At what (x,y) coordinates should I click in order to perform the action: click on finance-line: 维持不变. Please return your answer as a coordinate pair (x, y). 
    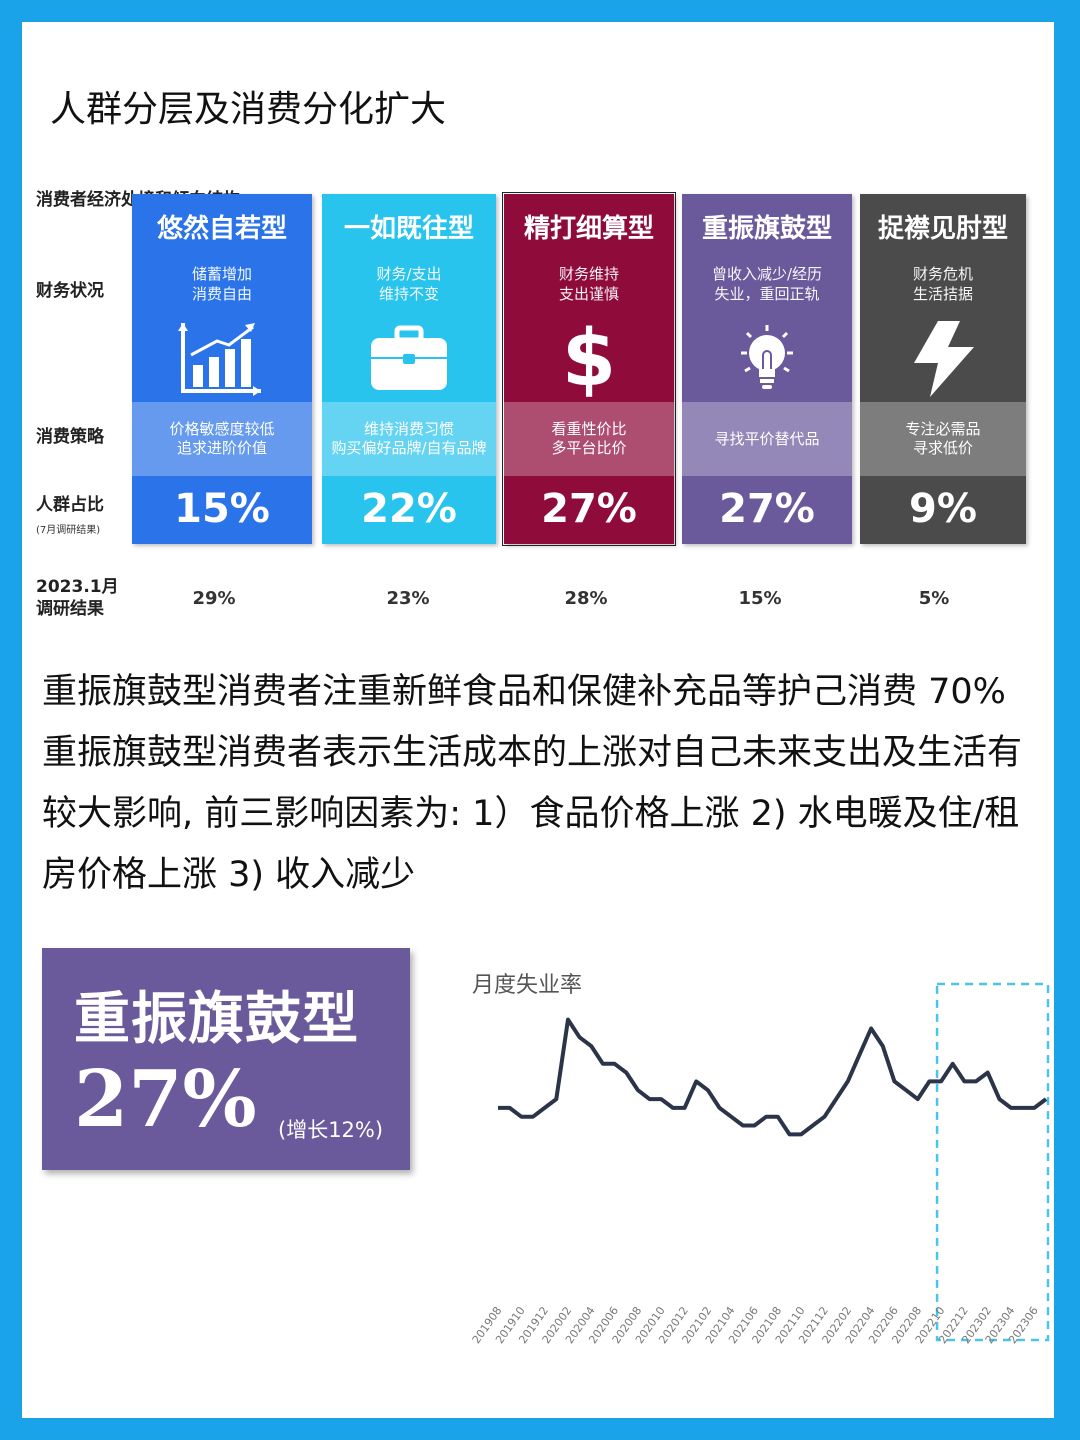
    Looking at the image, I should click on (408, 294).